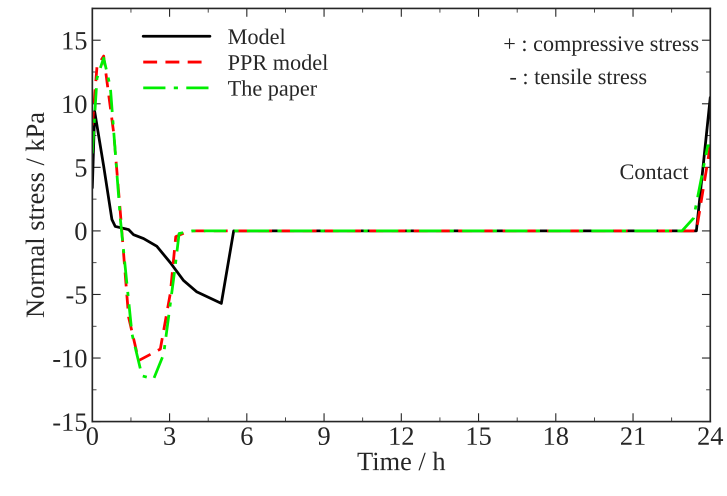 The height and width of the screenshot is (496, 727). I want to click on x-tick-label: 15, so click(479, 436).